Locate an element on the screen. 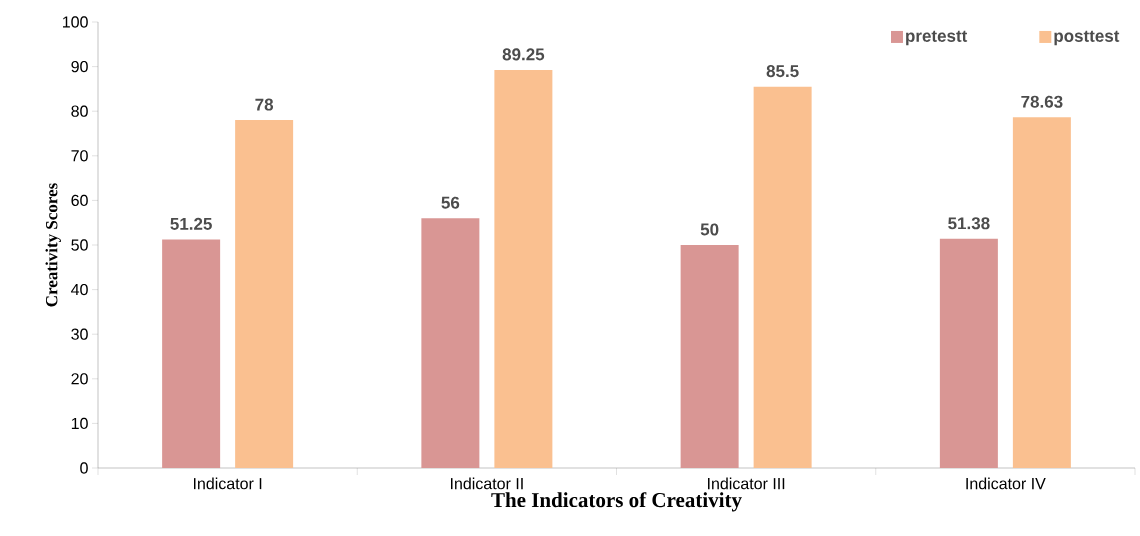 The width and height of the screenshot is (1140, 536). data-label: 51.25 is located at coordinates (191, 223).